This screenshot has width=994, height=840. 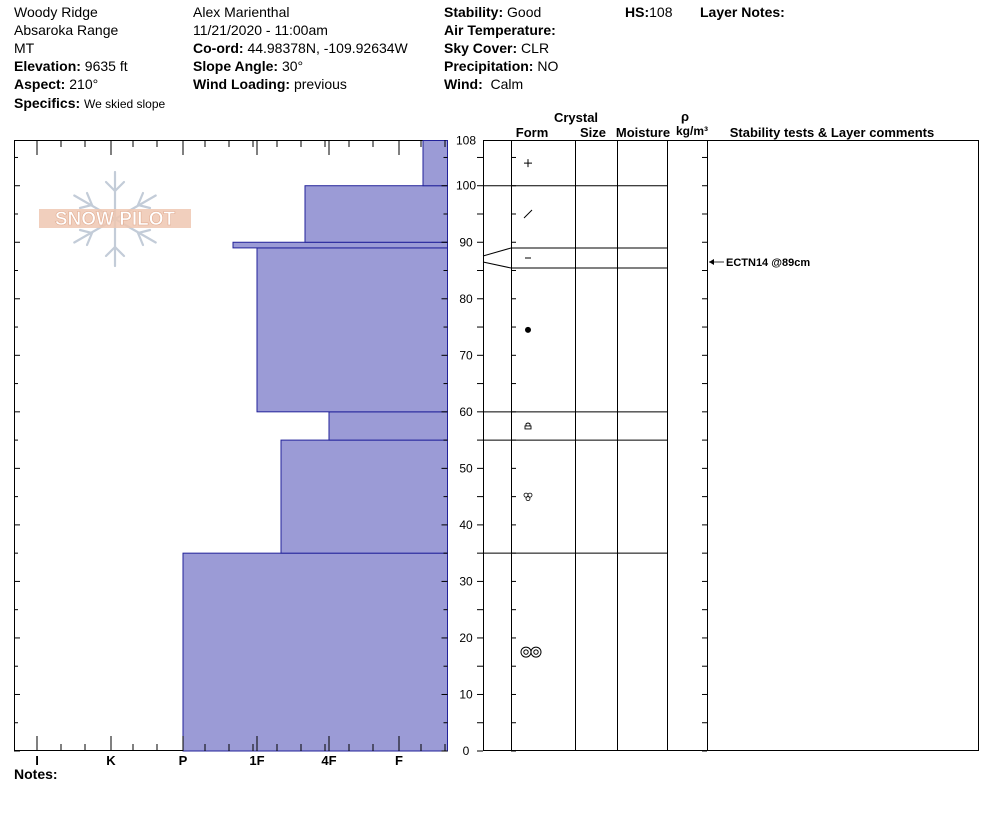 What do you see at coordinates (500, 30) in the screenshot?
I see `air-temperature: Air Temperature:` at bounding box center [500, 30].